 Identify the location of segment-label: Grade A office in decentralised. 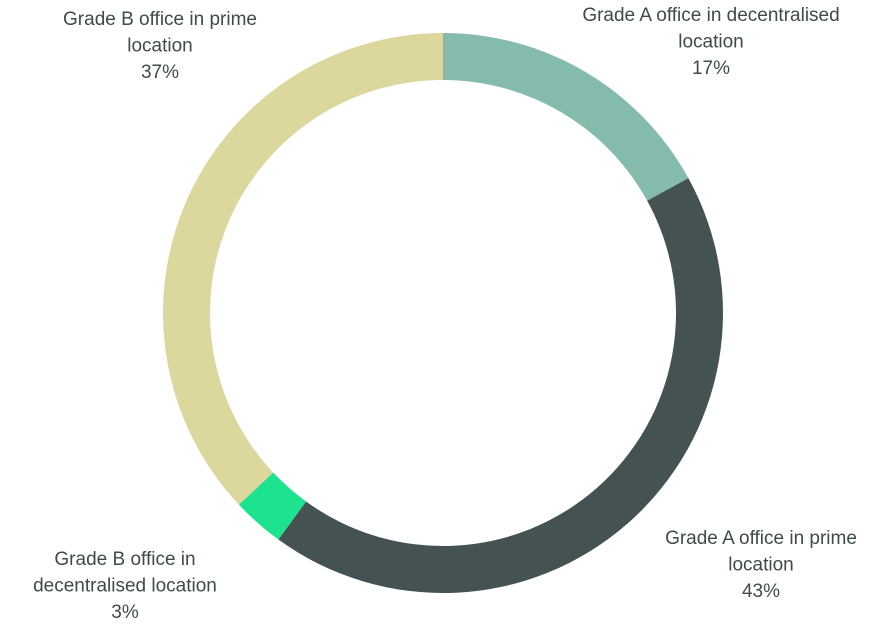
(710, 15).